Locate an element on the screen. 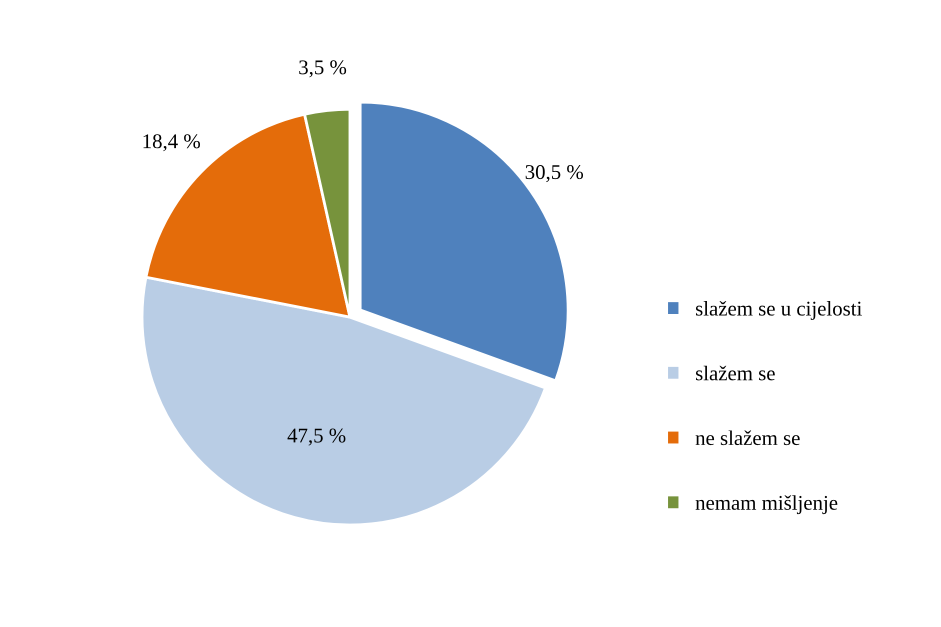 The width and height of the screenshot is (941, 627). data-label: 30,5 % is located at coordinates (555, 173).